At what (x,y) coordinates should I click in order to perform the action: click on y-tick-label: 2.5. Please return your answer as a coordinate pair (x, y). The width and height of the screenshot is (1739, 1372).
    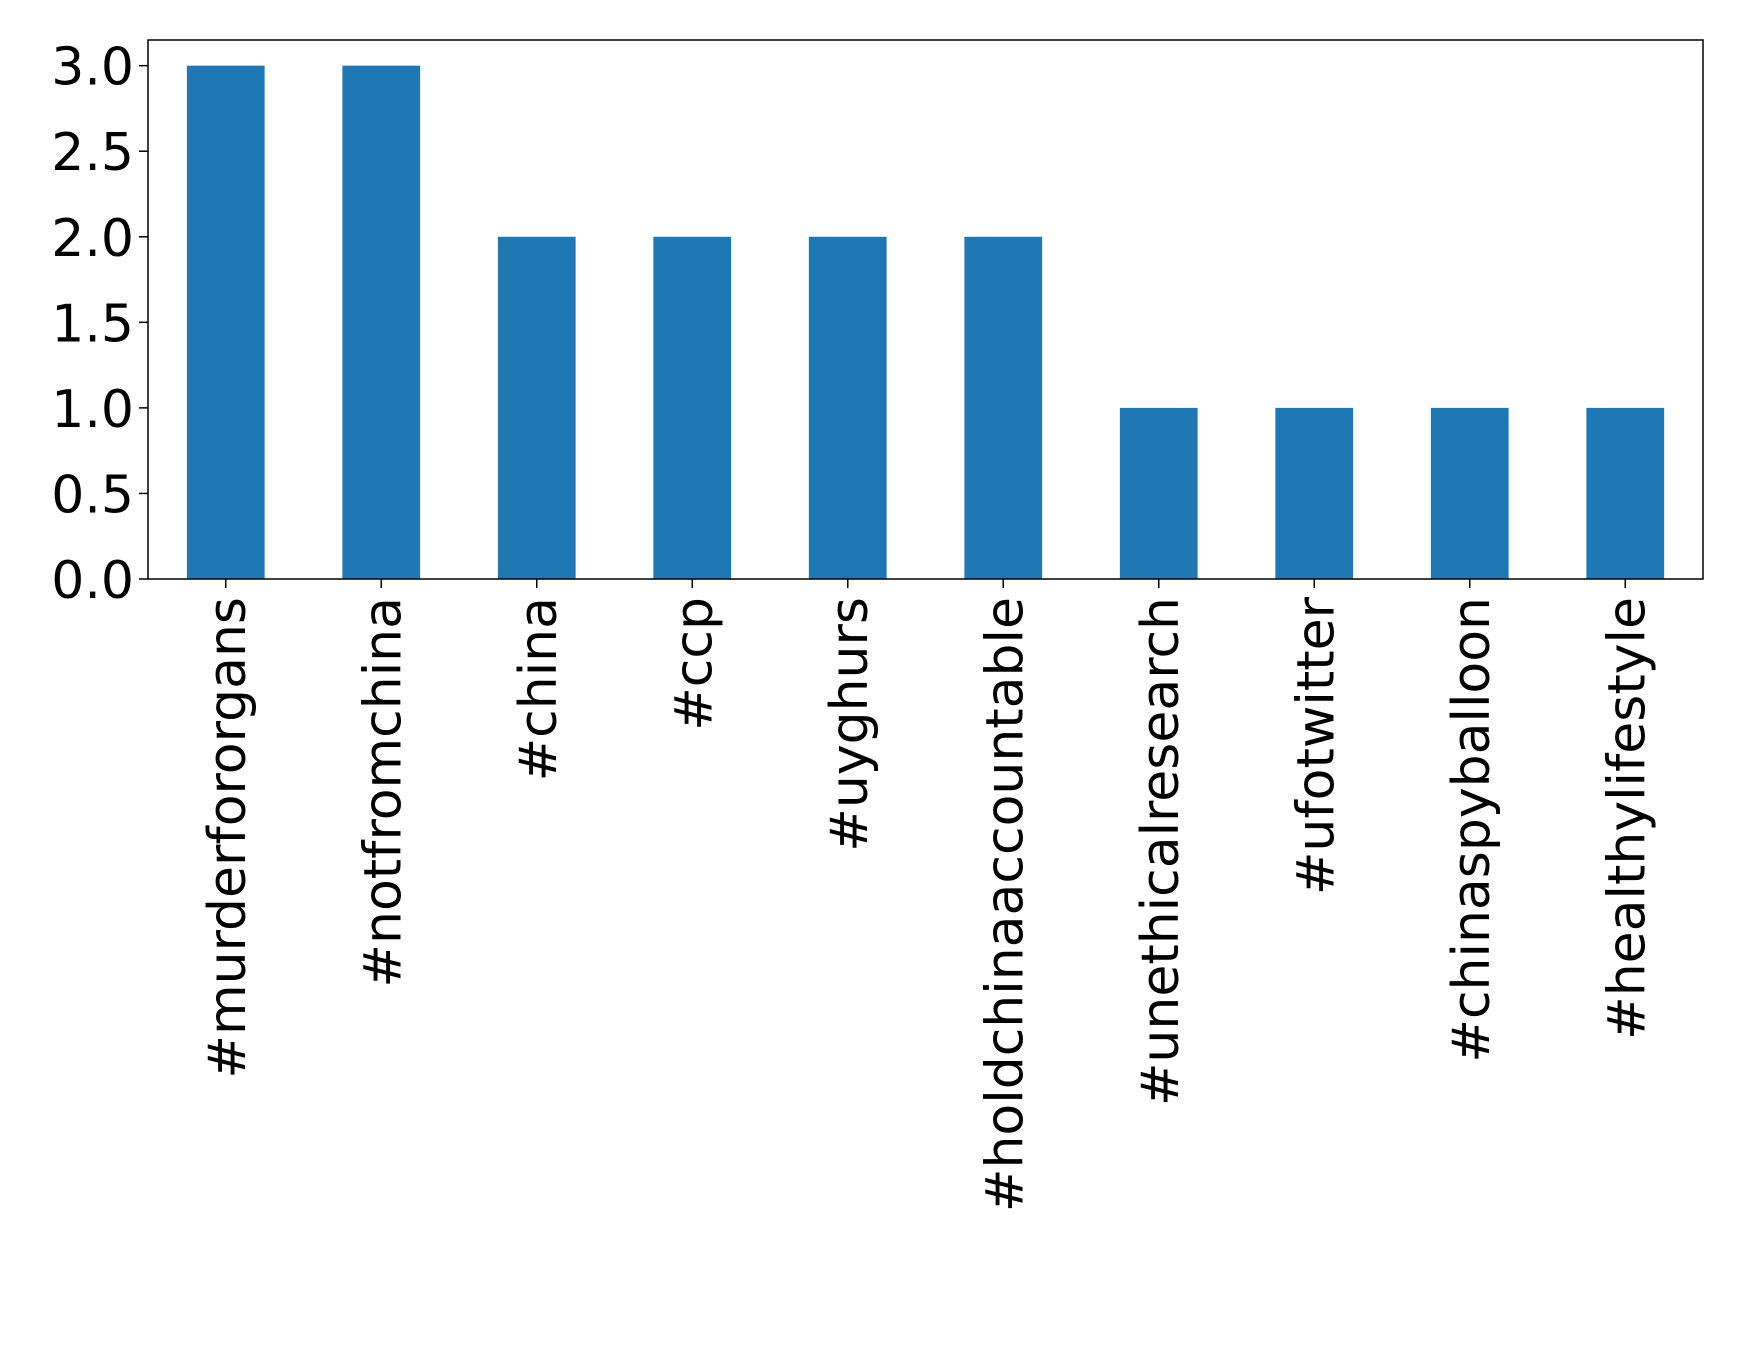
    Looking at the image, I should click on (92, 153).